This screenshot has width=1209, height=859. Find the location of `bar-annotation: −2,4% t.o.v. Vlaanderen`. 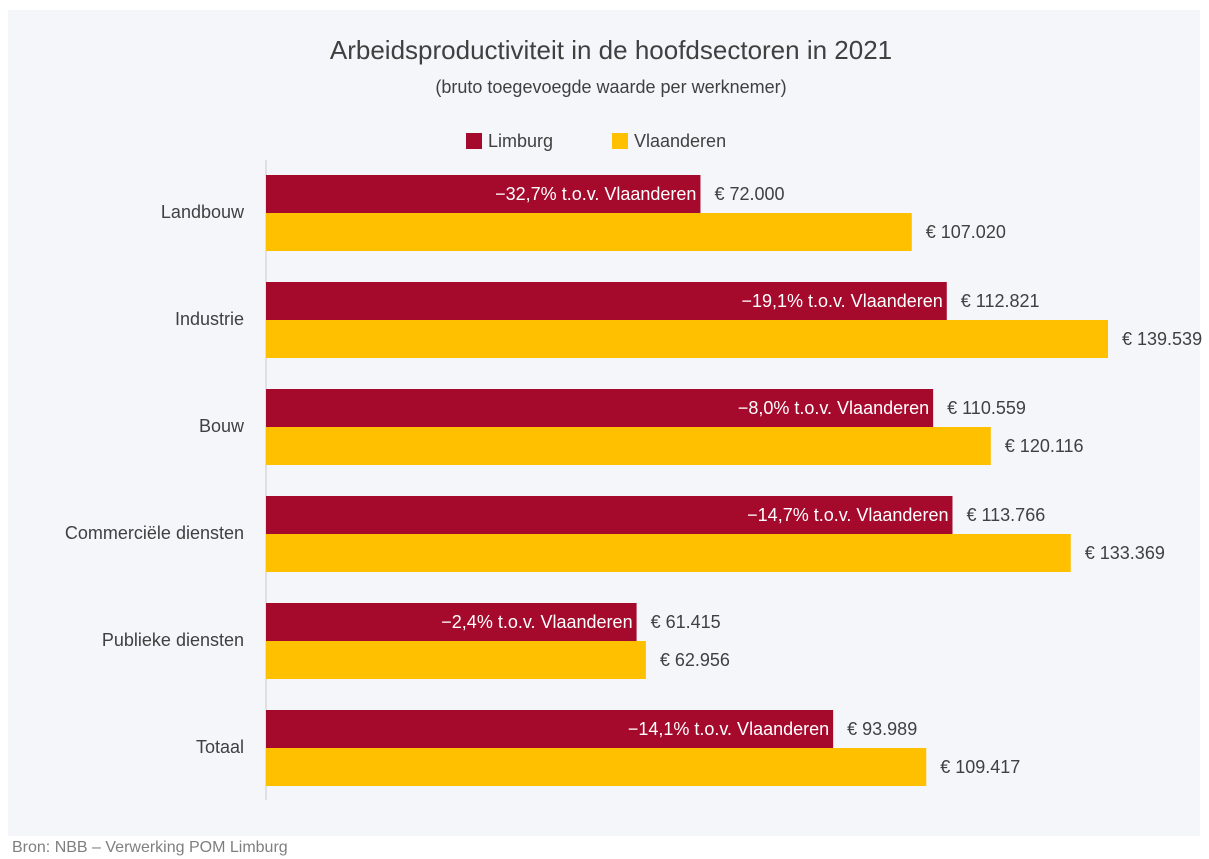

bar-annotation: −2,4% t.o.v. Vlaanderen is located at coordinates (536, 622).